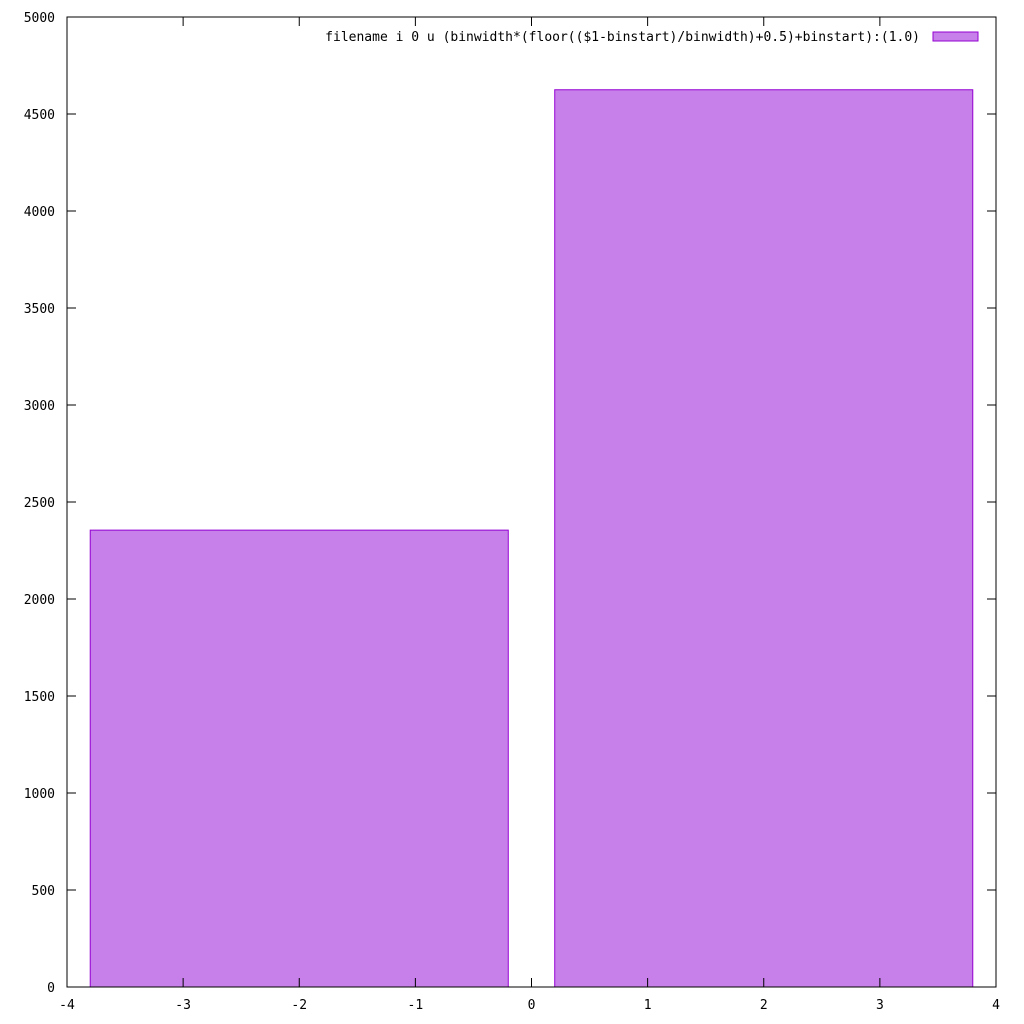  I want to click on y-tick-label: 3000, so click(39, 406).